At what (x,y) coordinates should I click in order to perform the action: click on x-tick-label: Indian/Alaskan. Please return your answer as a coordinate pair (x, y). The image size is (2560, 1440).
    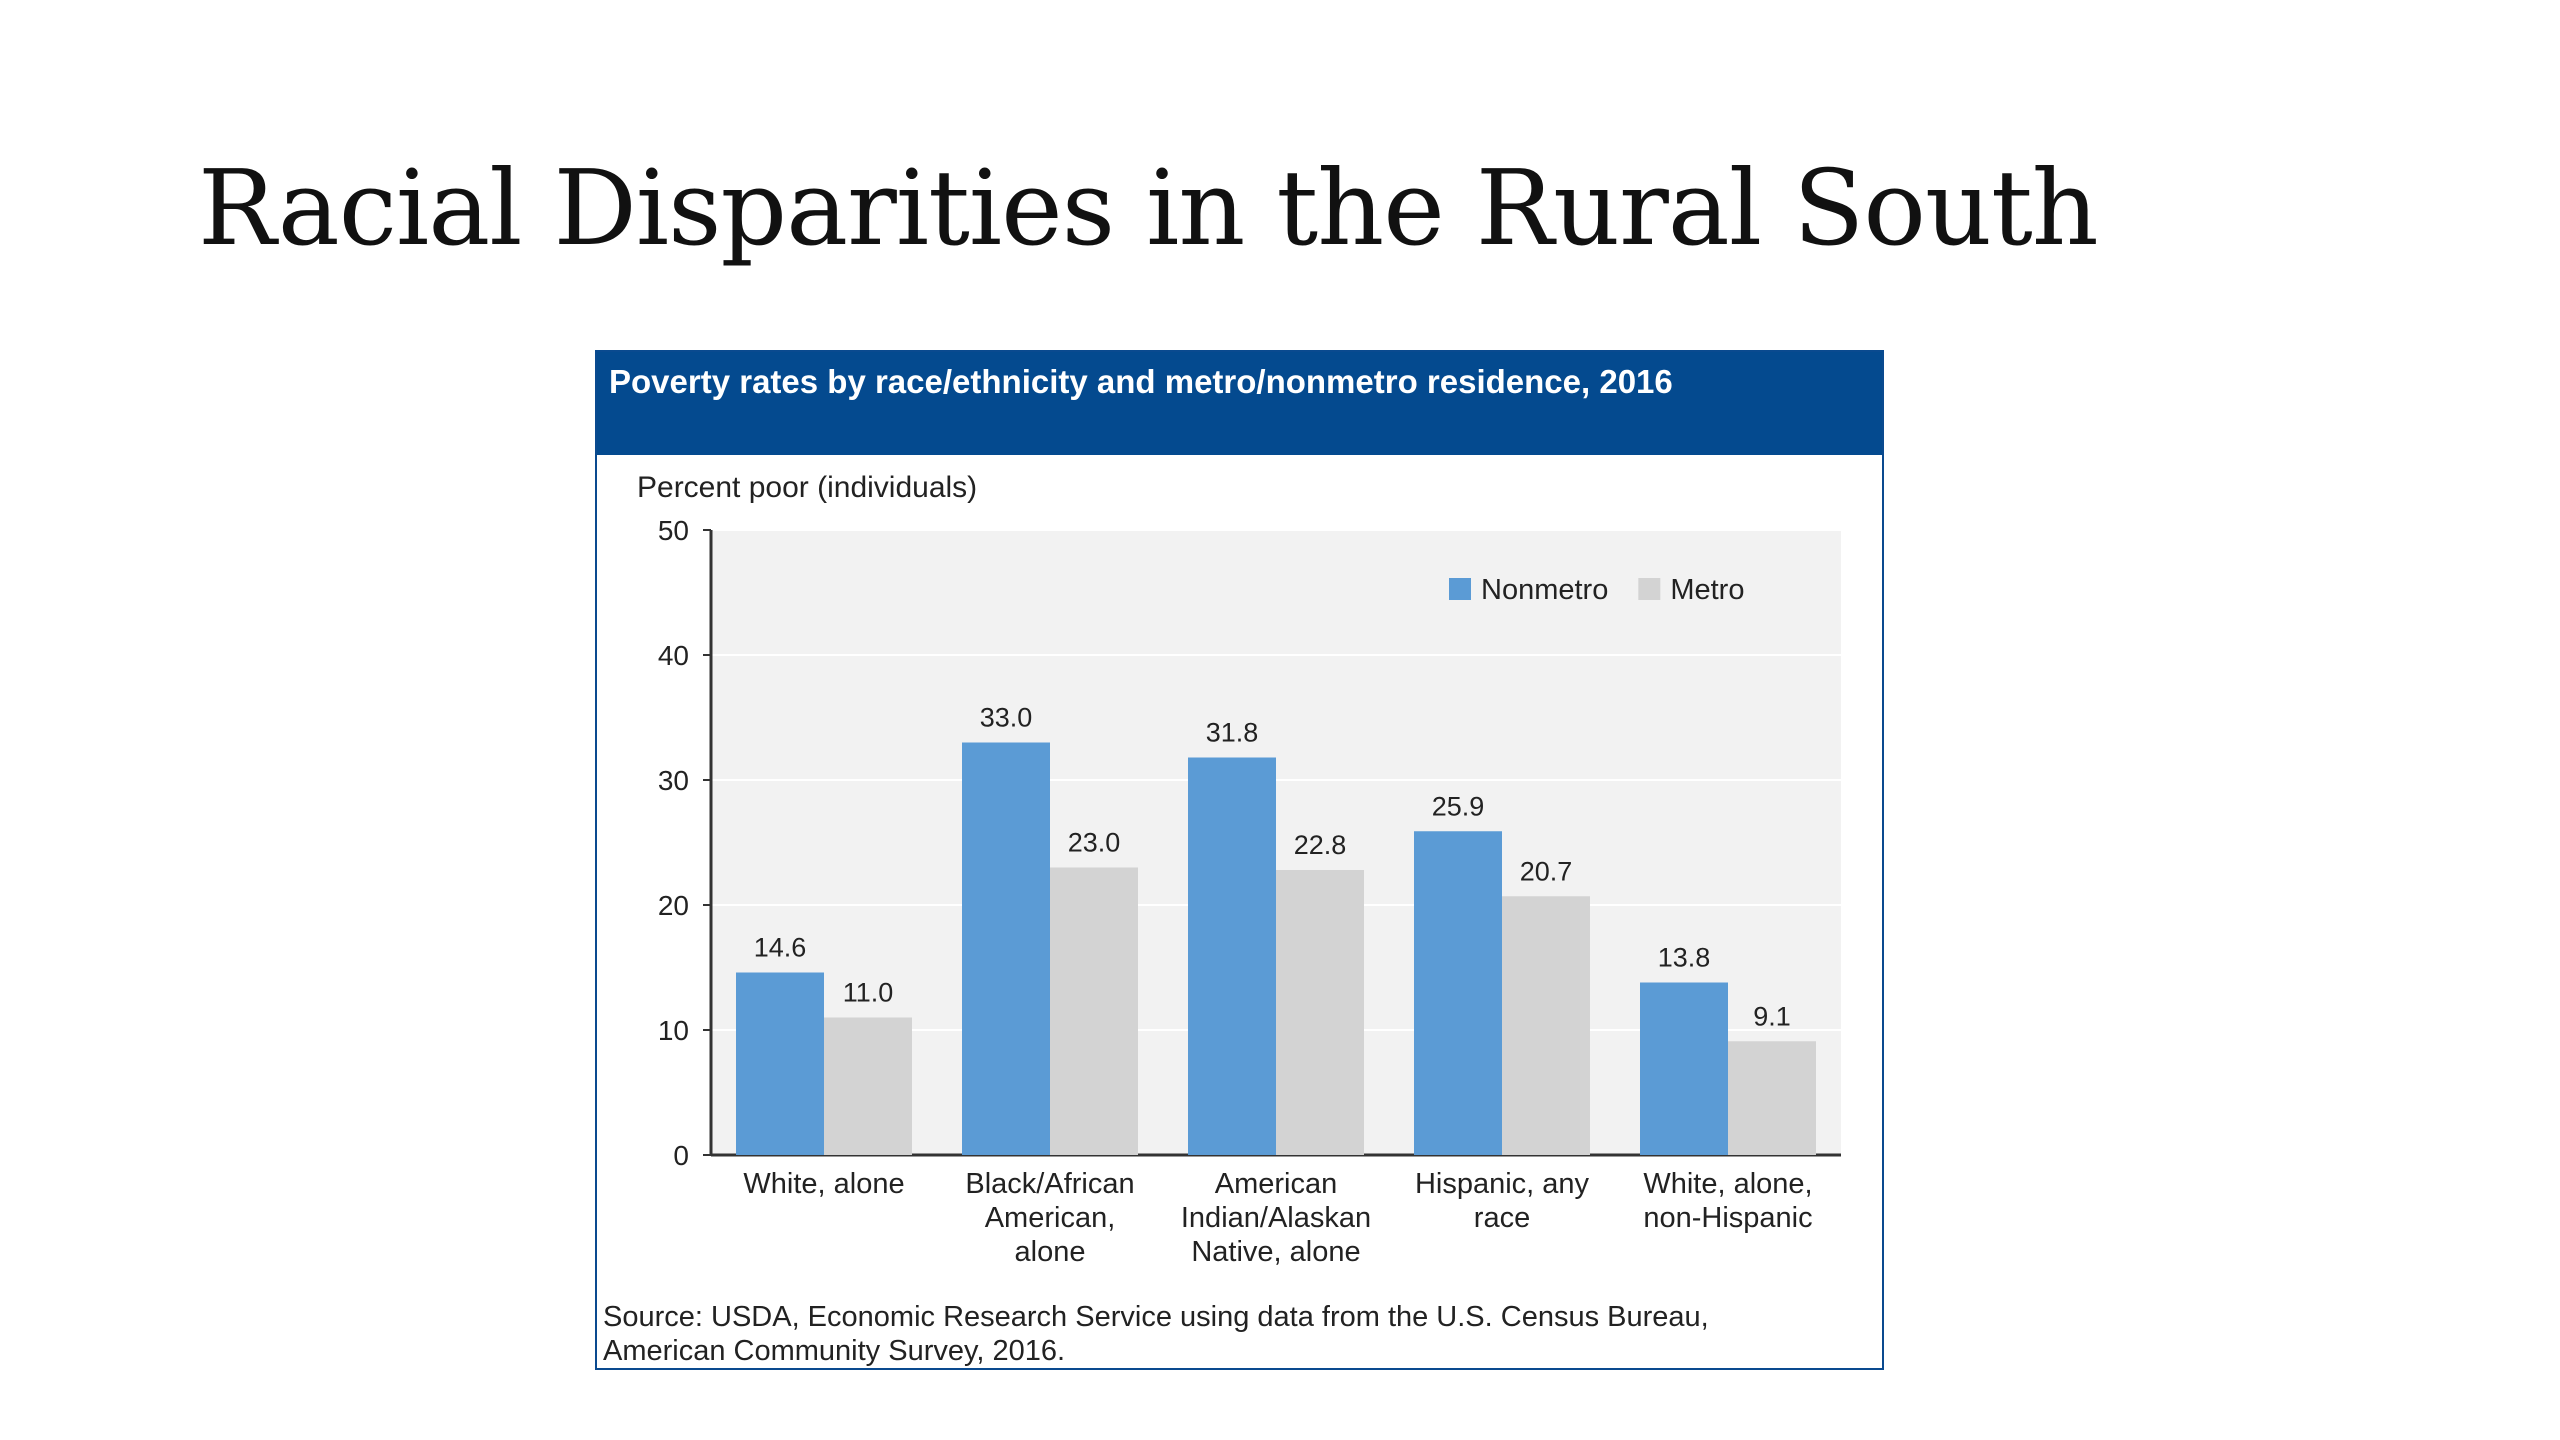
    Looking at the image, I should click on (1276, 1218).